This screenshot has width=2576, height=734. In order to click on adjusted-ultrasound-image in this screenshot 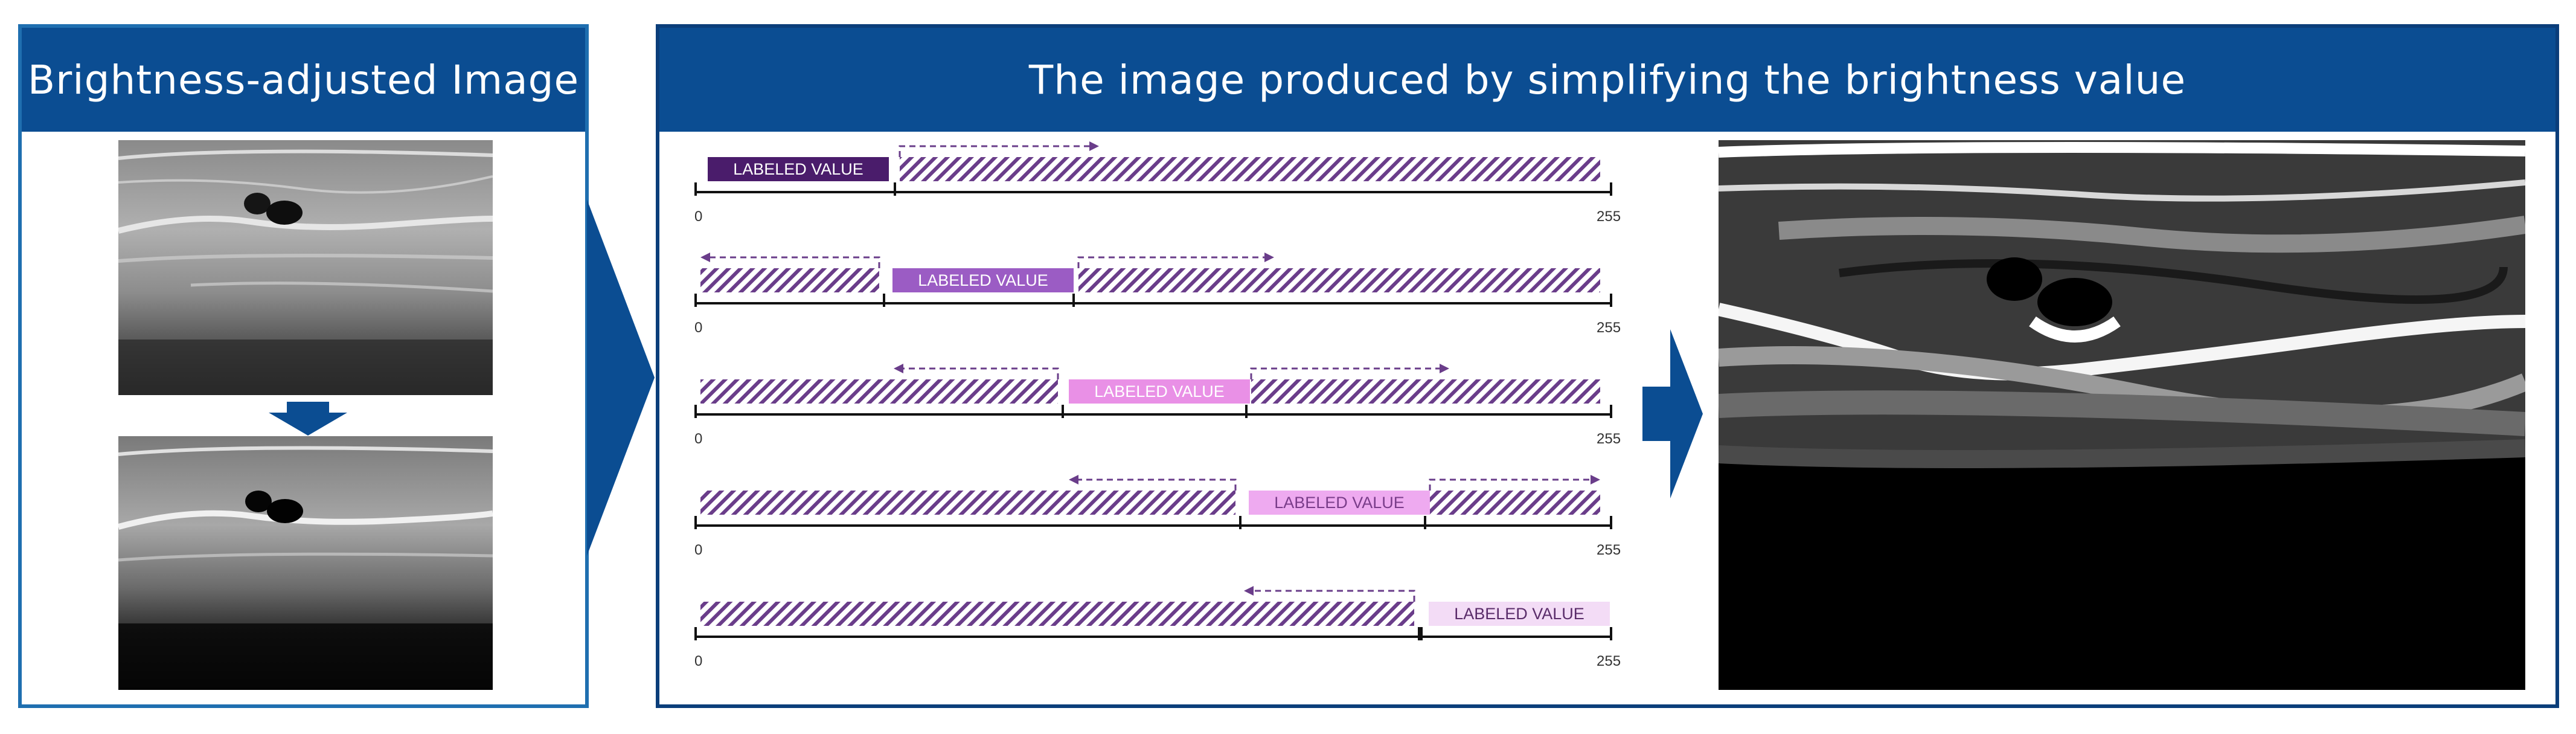, I will do `click(305, 563)`.